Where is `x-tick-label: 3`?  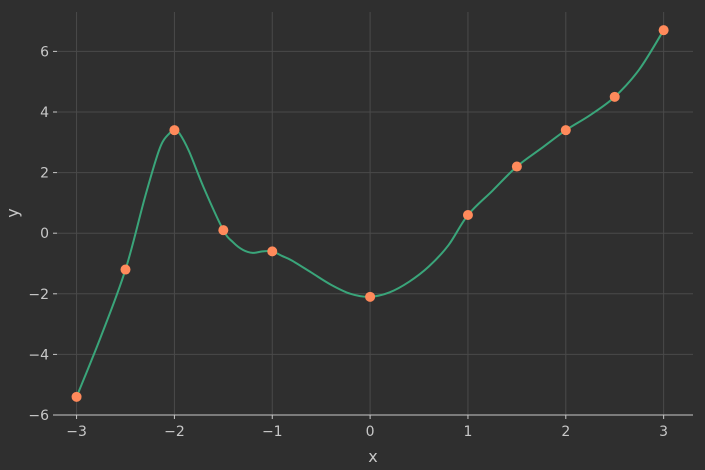 x-tick-label: 3 is located at coordinates (663, 432).